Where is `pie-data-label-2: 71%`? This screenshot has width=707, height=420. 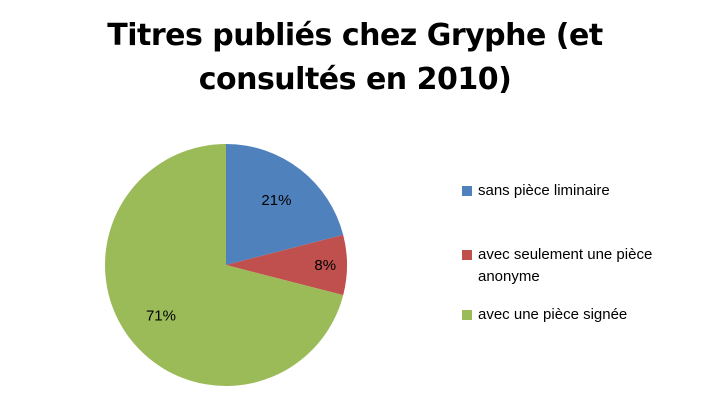
pie-data-label-2: 71% is located at coordinates (161, 315).